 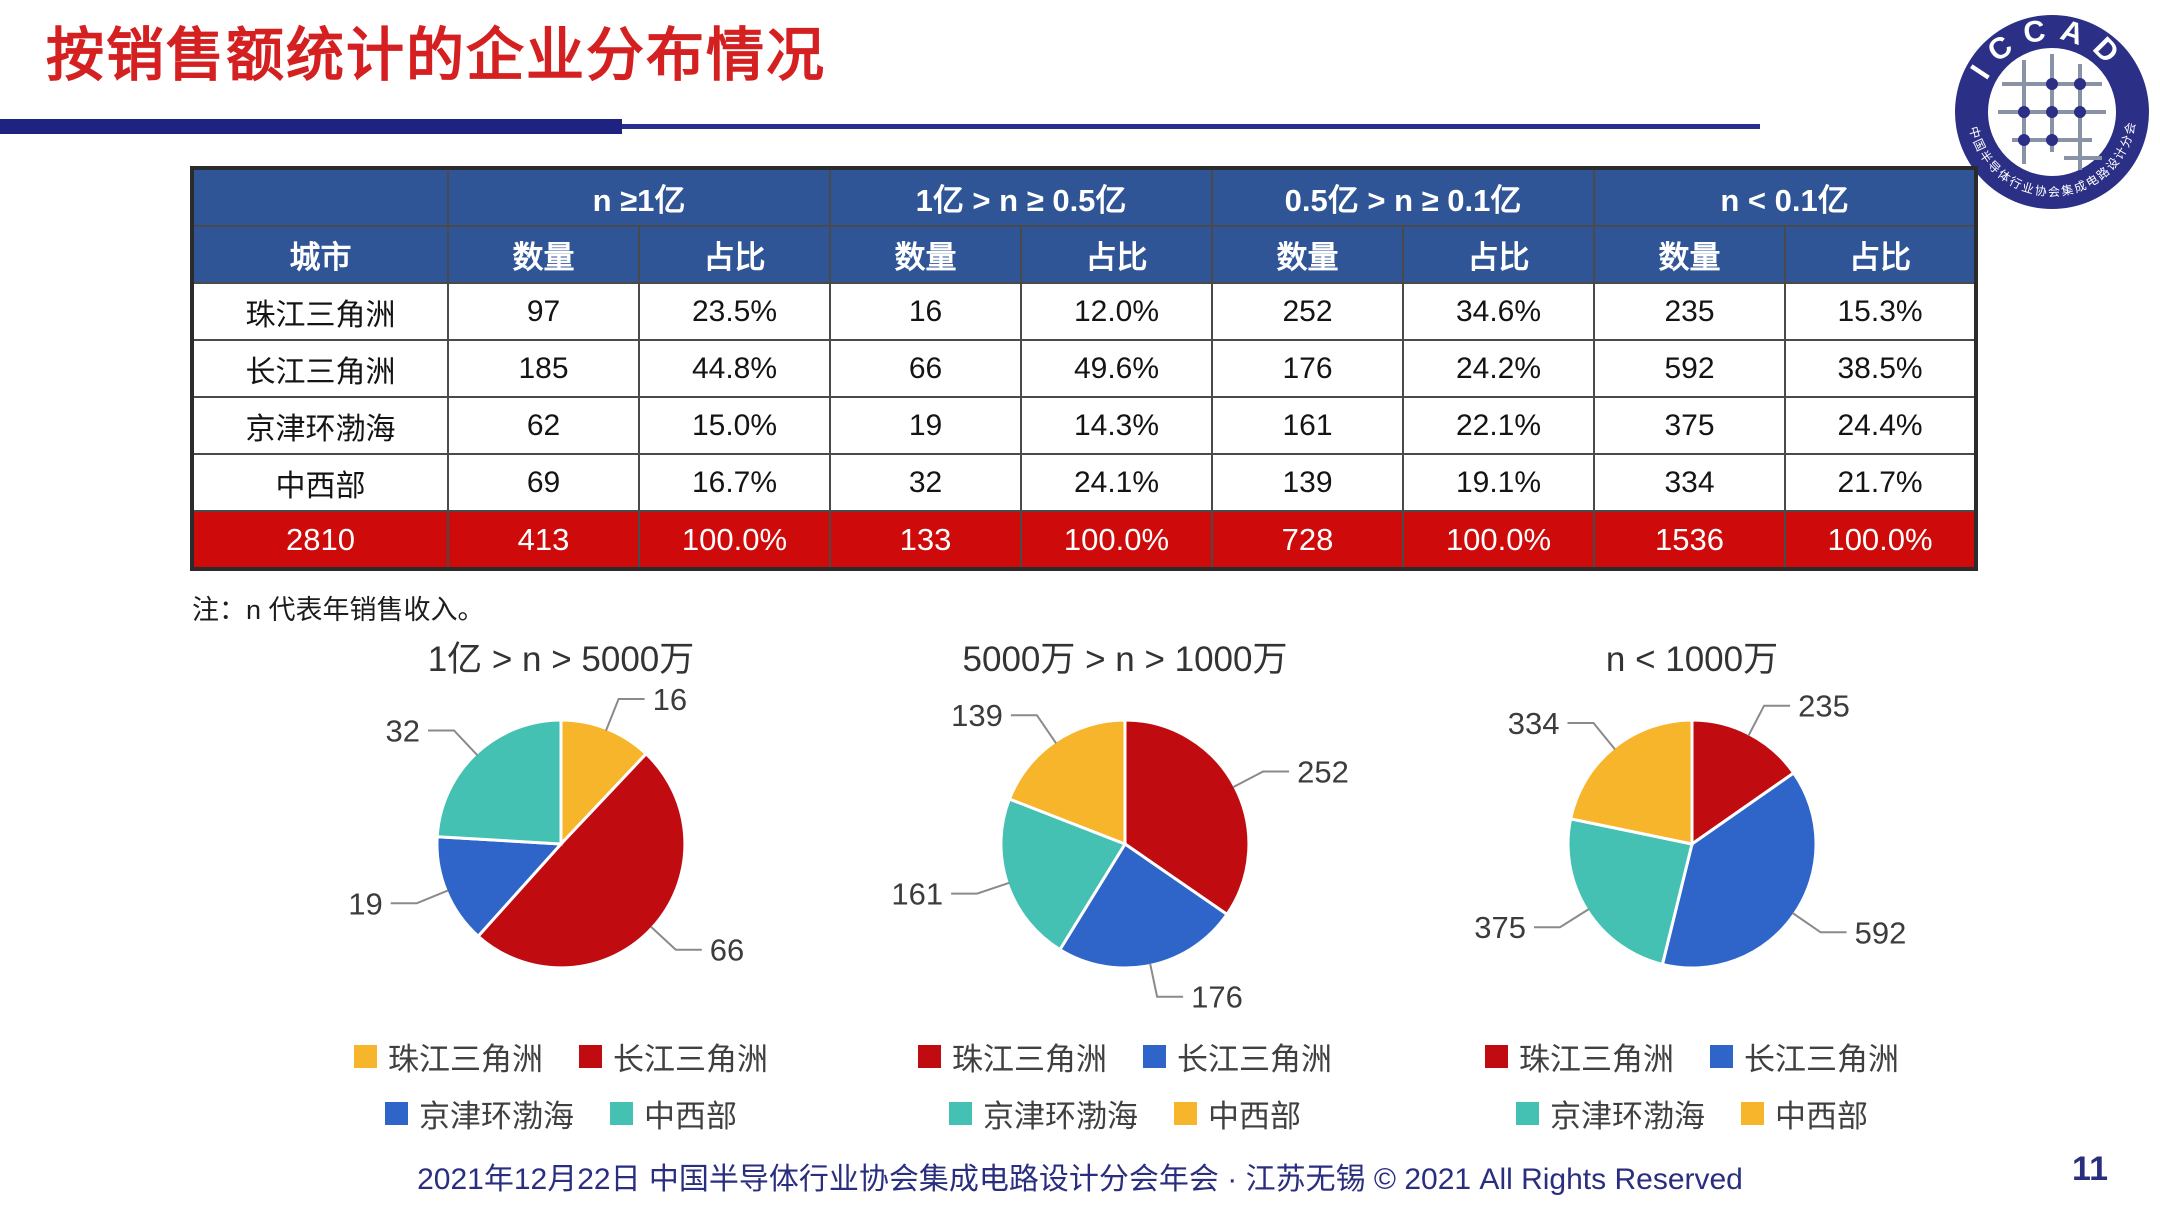 I want to click on title-underline-thick, so click(x=311, y=126).